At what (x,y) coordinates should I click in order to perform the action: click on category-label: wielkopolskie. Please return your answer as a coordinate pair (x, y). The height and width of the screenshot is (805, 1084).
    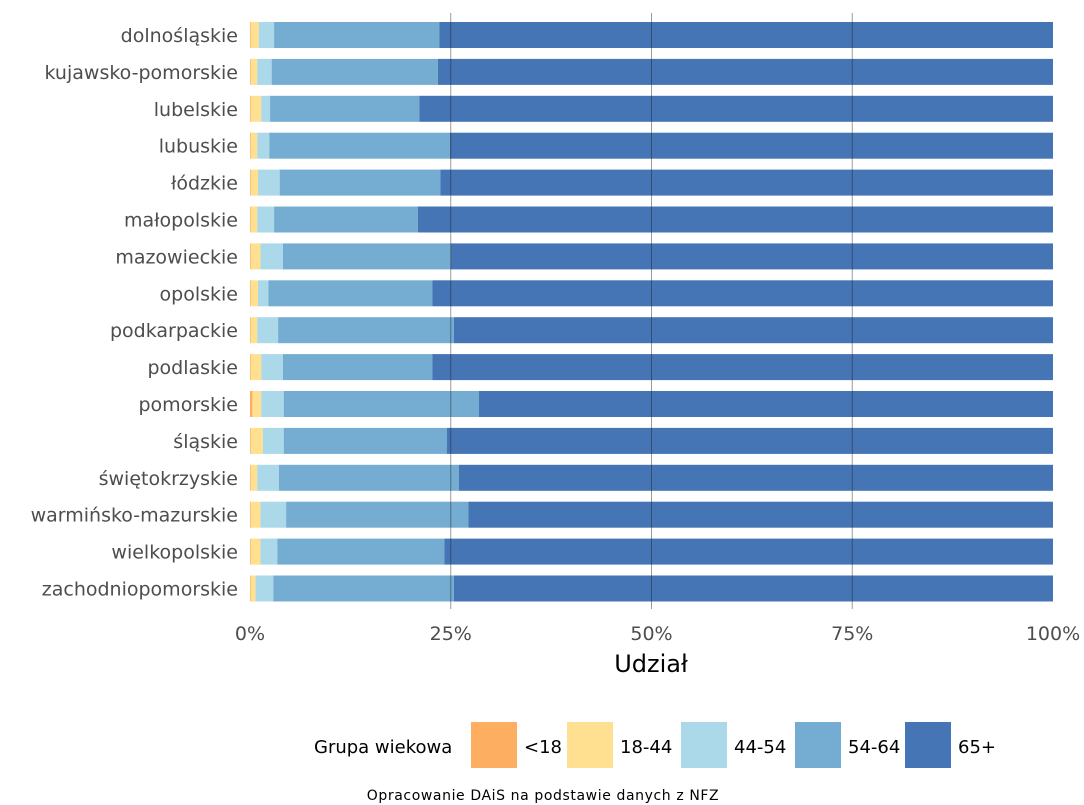
    Looking at the image, I should click on (174, 553).